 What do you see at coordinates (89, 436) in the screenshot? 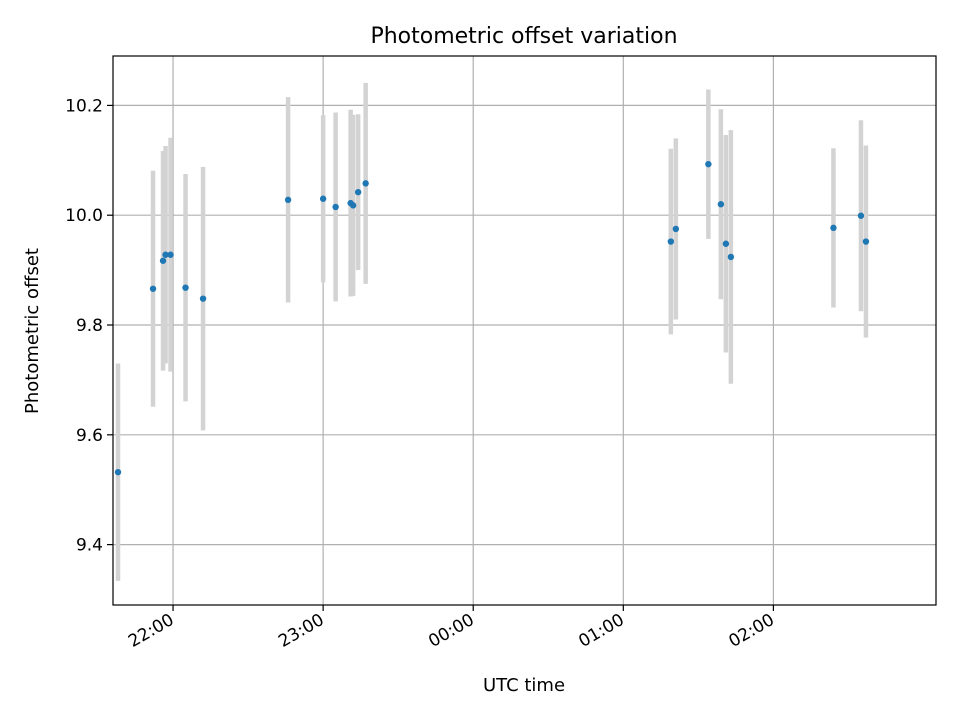
I see `y-tick-label: 9.6` at bounding box center [89, 436].